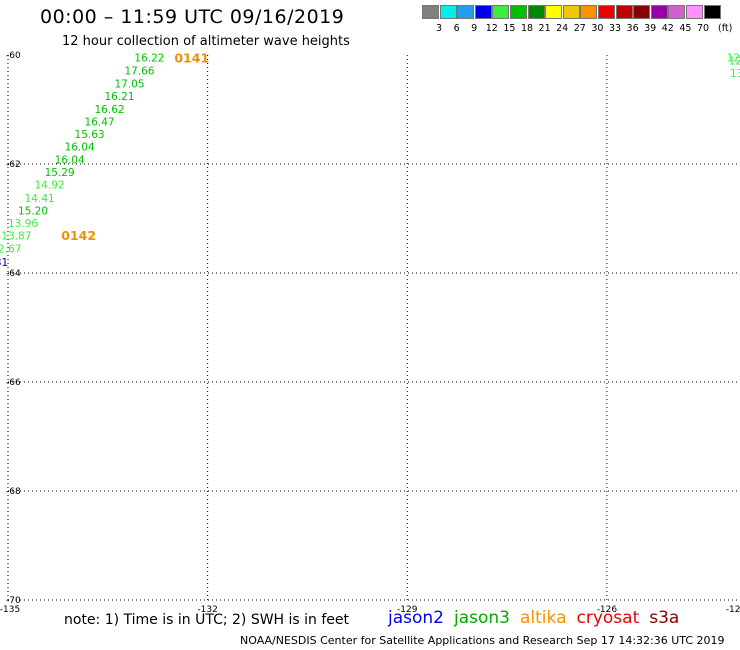 The width and height of the screenshot is (740, 650). Describe the element at coordinates (632, 28) in the screenshot. I see `legend-label: 36` at that location.